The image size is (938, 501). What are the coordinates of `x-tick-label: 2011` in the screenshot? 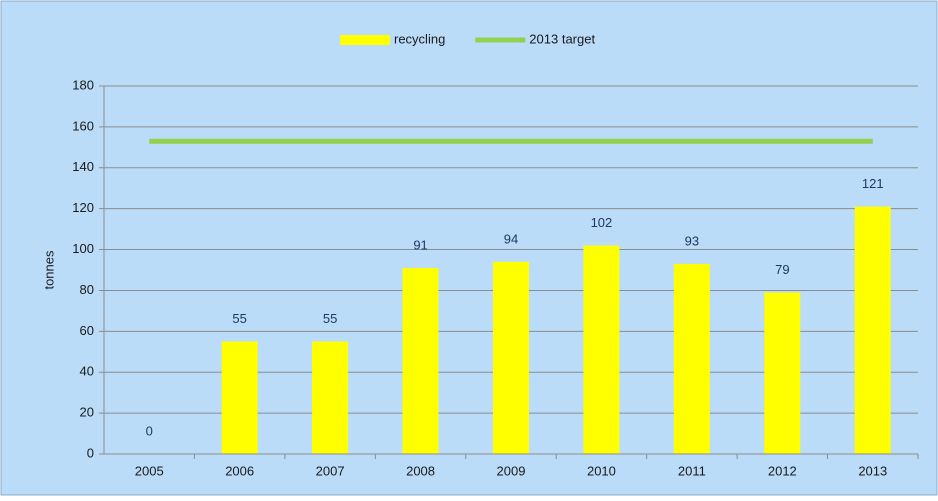 It's located at (692, 470).